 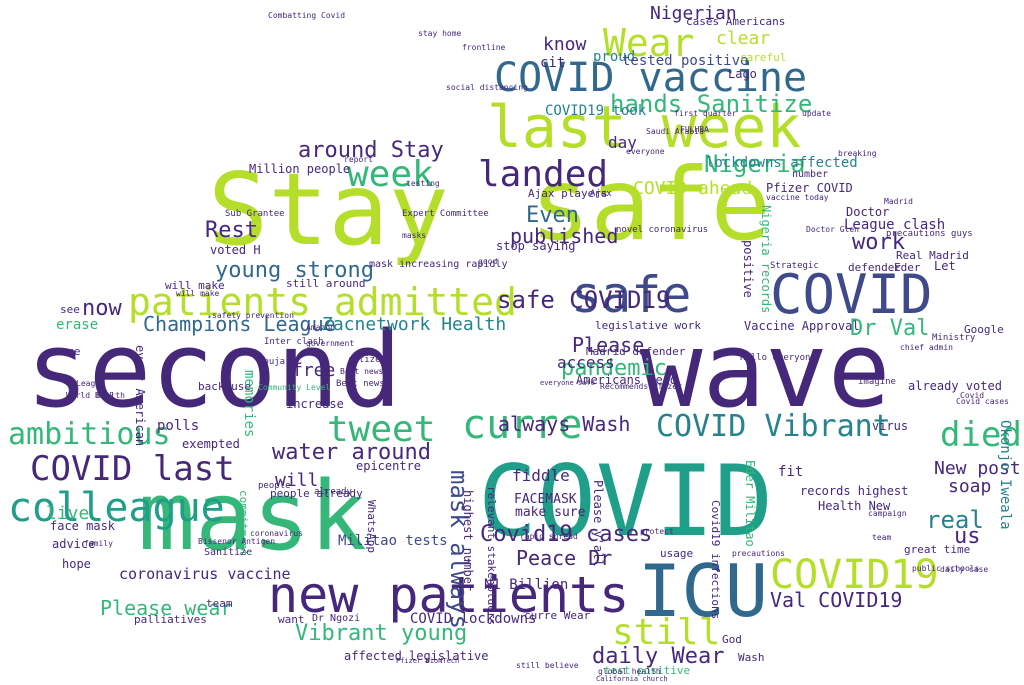 I want to click on word-google: Google, so click(x=984, y=329).